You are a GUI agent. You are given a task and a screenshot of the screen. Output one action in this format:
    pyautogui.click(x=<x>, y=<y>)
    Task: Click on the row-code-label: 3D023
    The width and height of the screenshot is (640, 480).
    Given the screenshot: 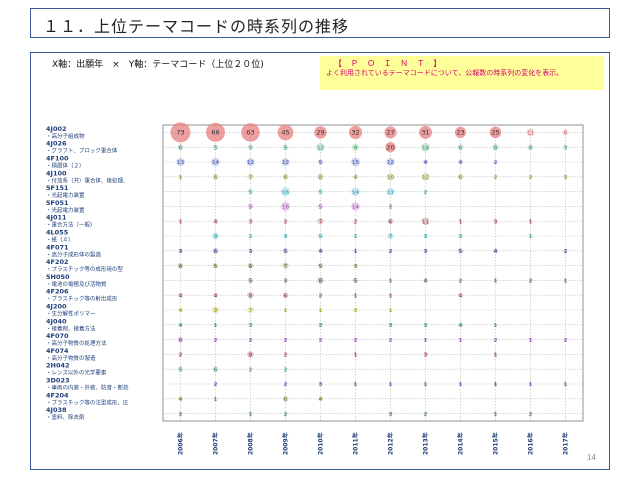 What is the action you would take?
    pyautogui.click(x=58, y=381)
    